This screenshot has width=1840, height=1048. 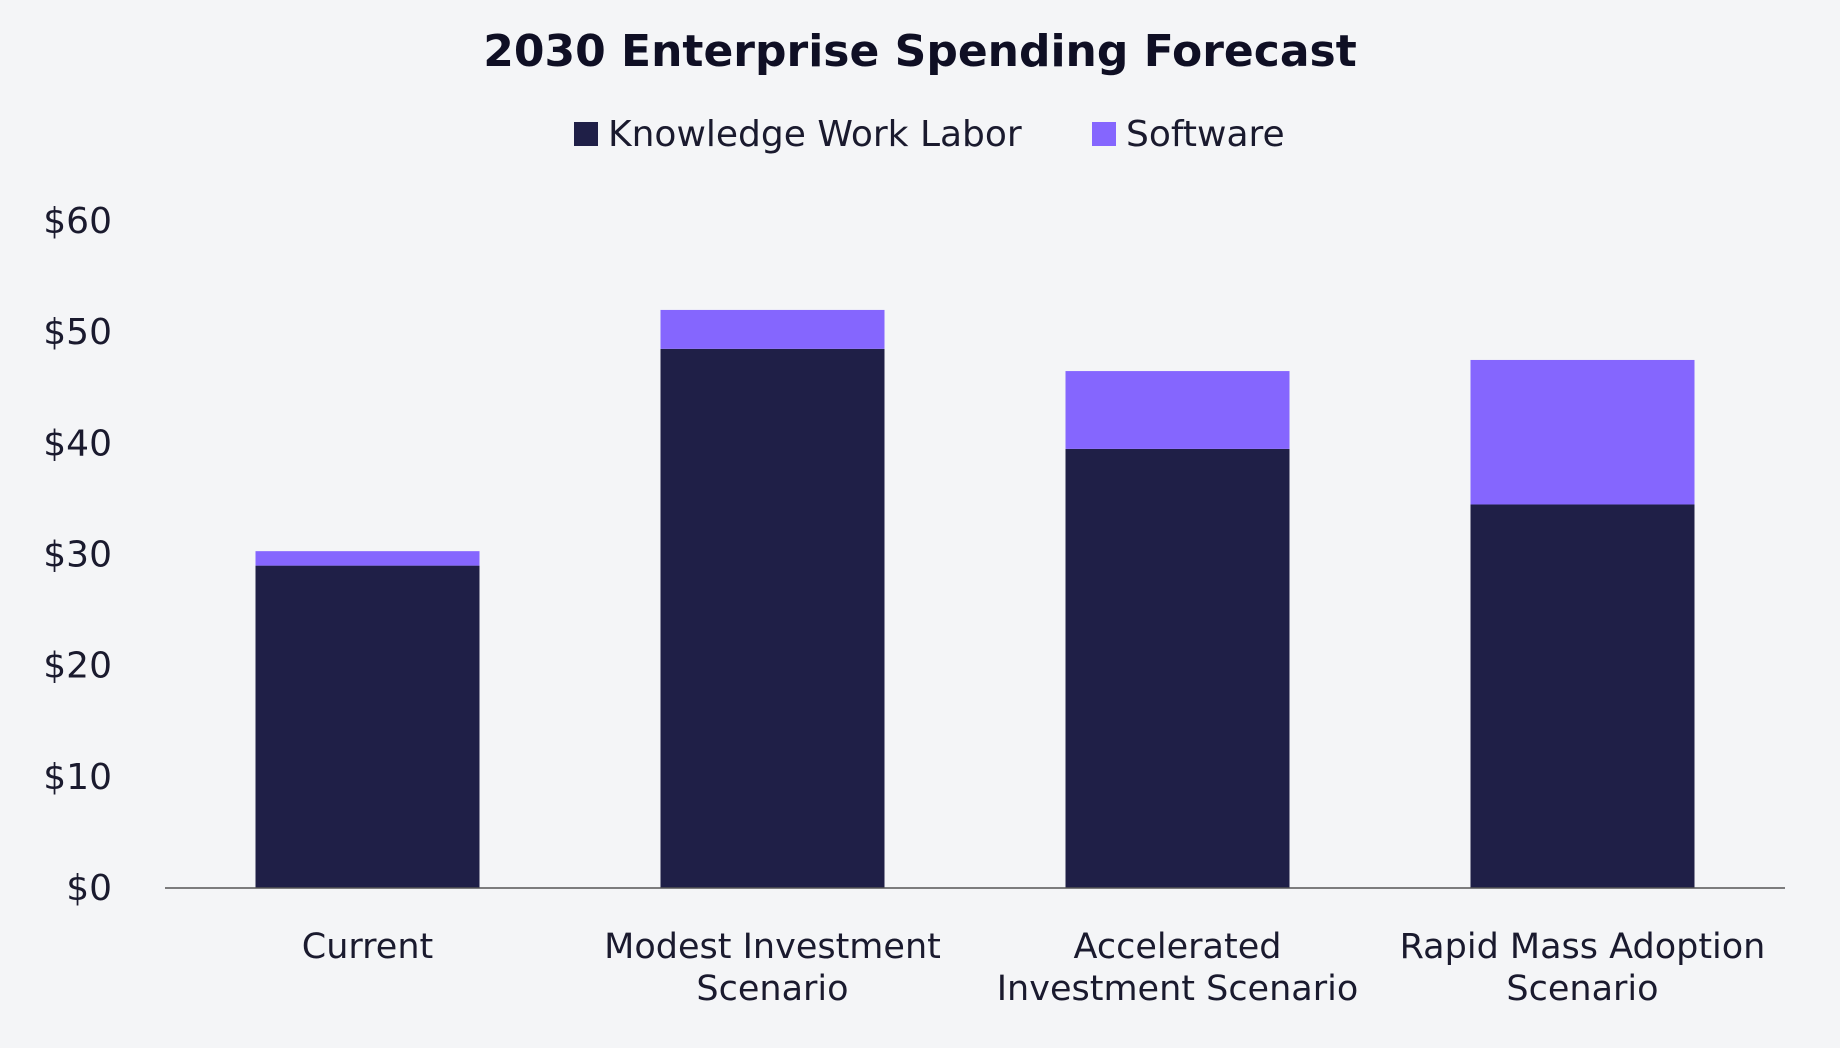 What do you see at coordinates (1104, 134) in the screenshot?
I see `legend-swatch-software` at bounding box center [1104, 134].